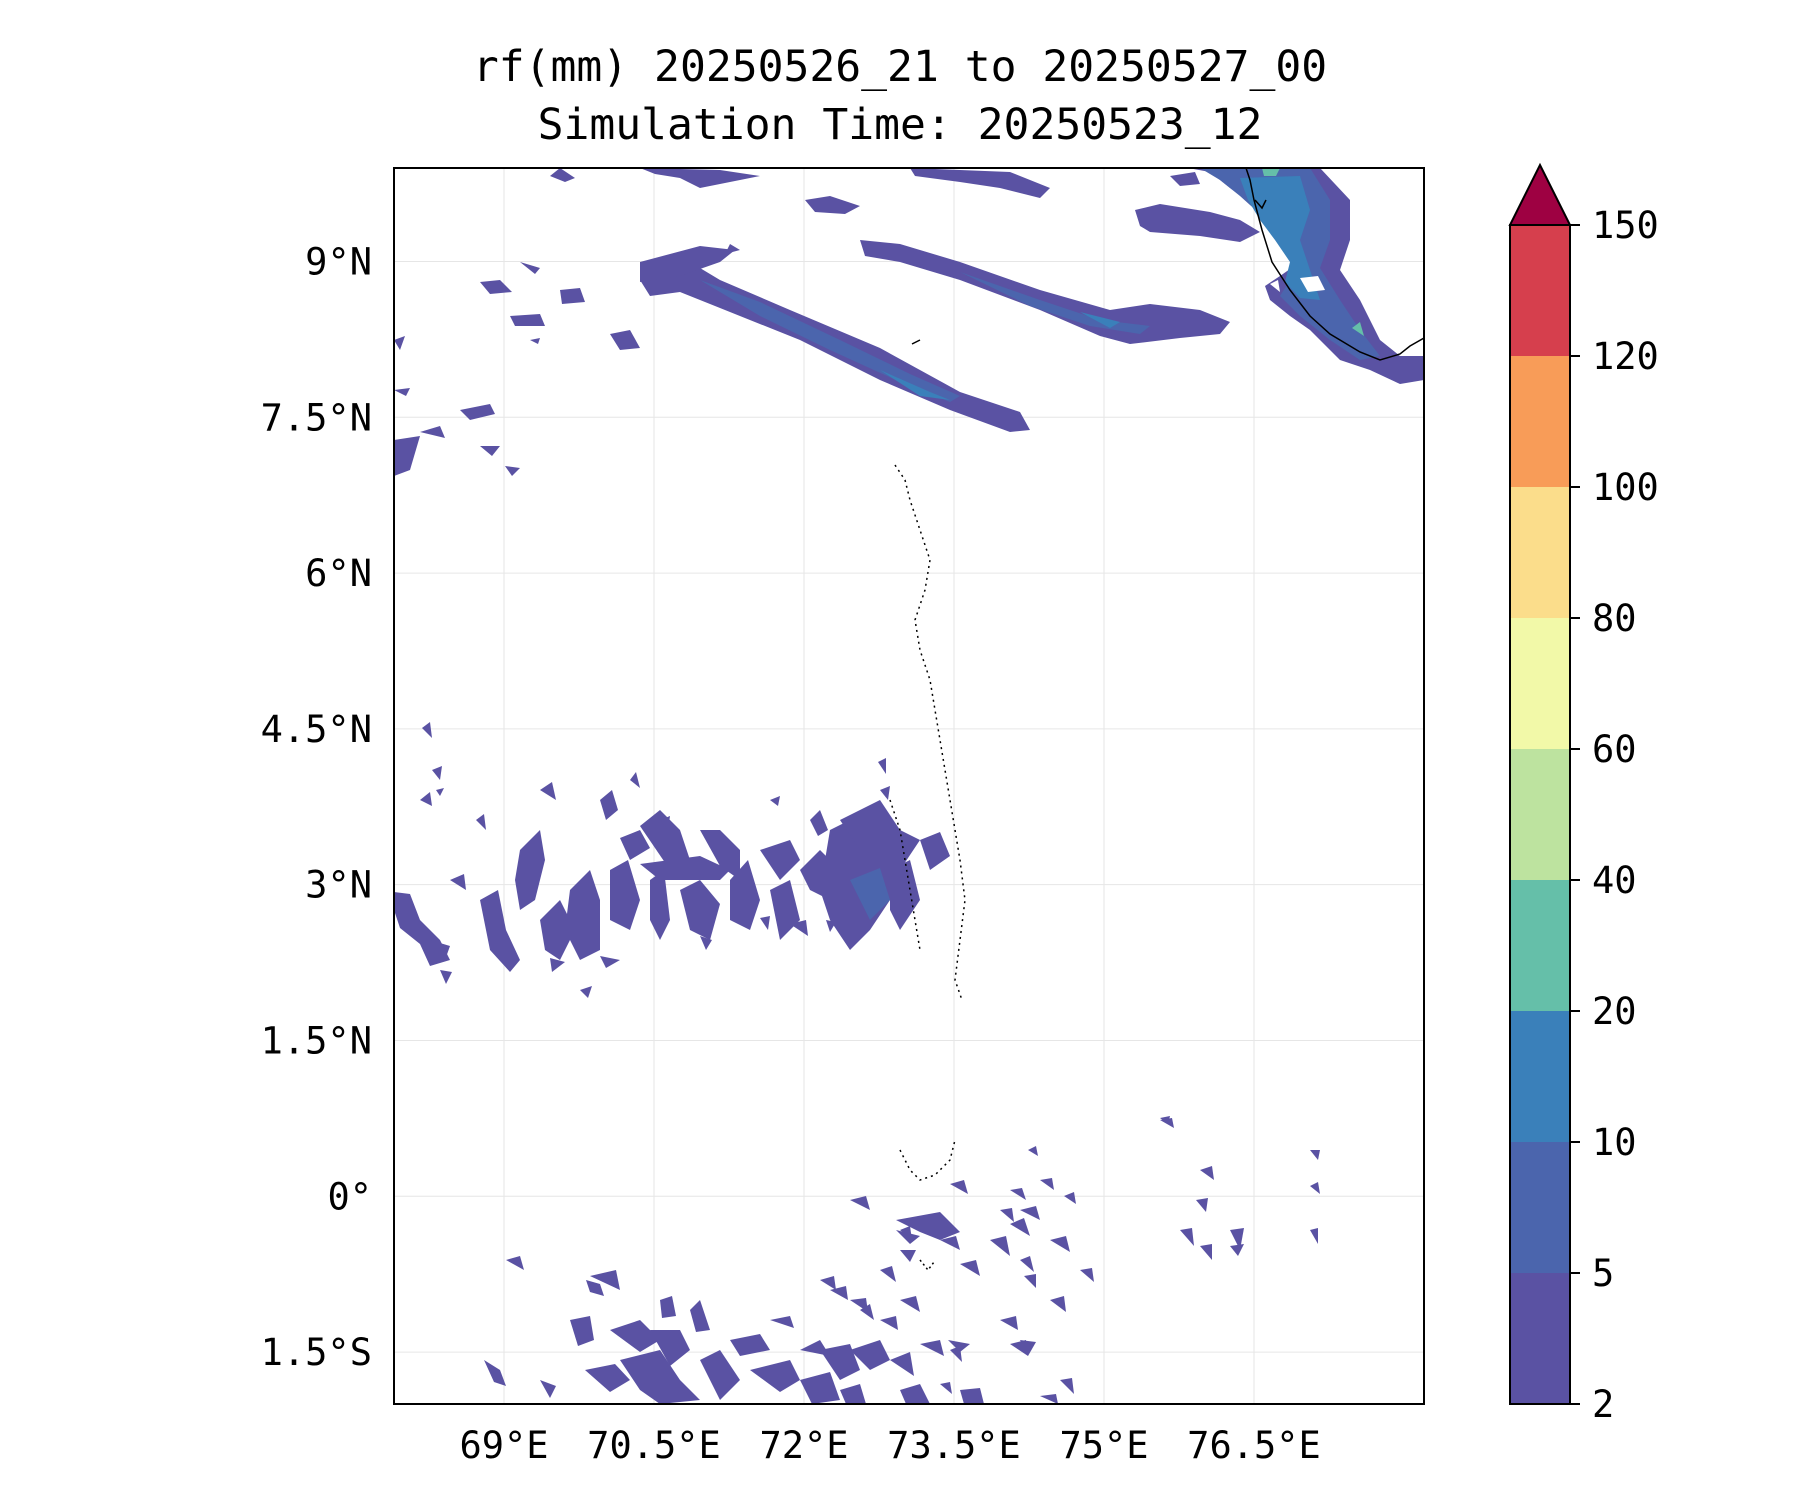 The width and height of the screenshot is (1800, 1500). What do you see at coordinates (1614, 618) in the screenshot?
I see `colorbar-tick-label: 80` at bounding box center [1614, 618].